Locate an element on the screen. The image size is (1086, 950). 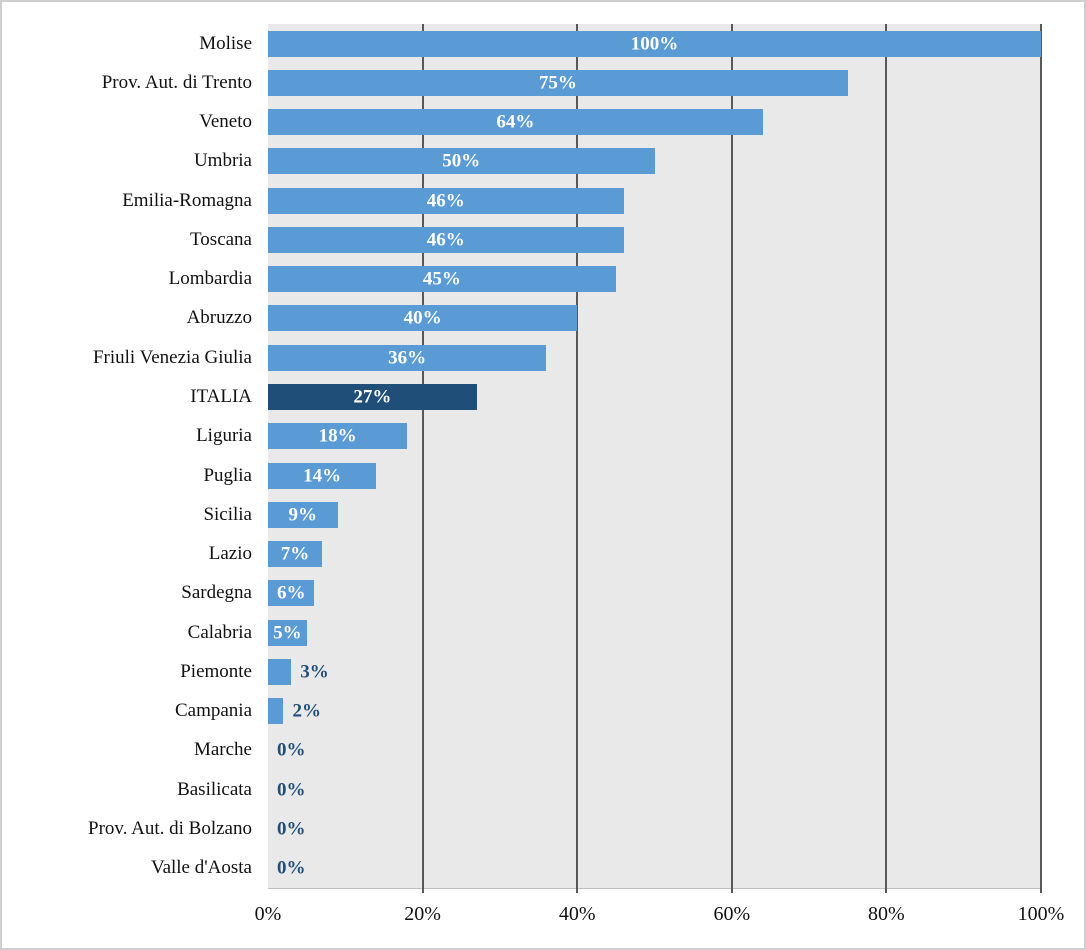
bar-value-label: 5% is located at coordinates (287, 633).